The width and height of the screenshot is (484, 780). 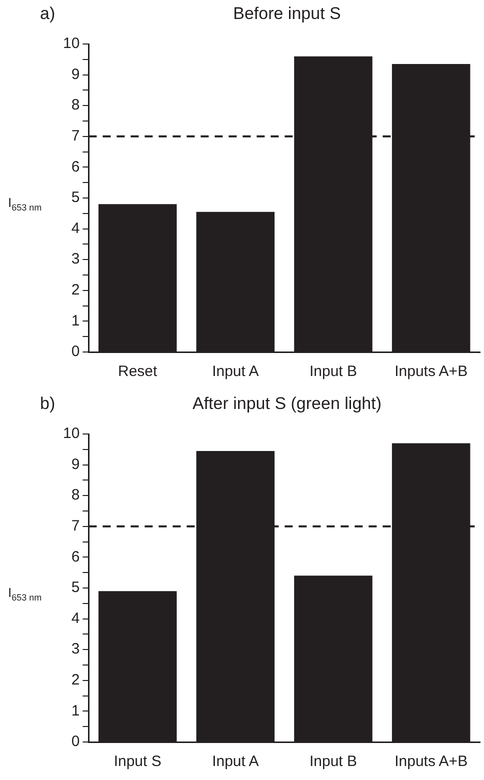 What do you see at coordinates (138, 761) in the screenshot?
I see `x-tick-label: Input S` at bounding box center [138, 761].